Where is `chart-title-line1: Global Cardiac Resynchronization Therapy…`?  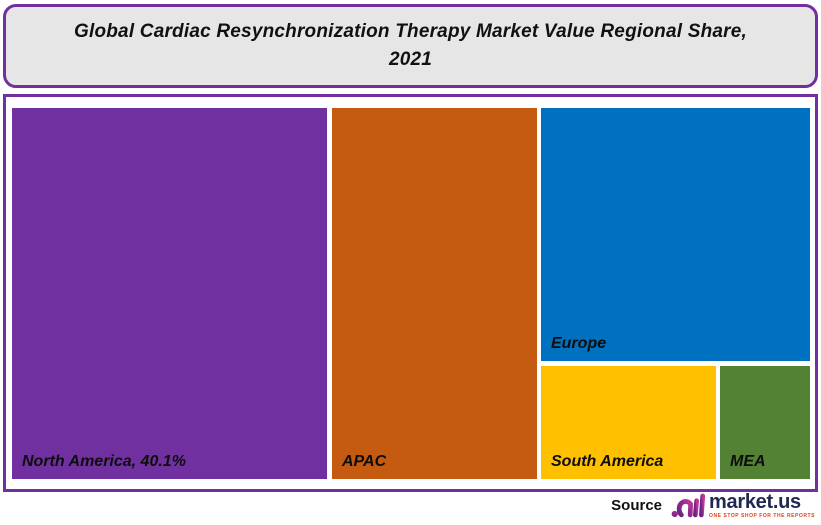
chart-title-line1: Global Cardiac Resynchronization Therapy… is located at coordinates (410, 31).